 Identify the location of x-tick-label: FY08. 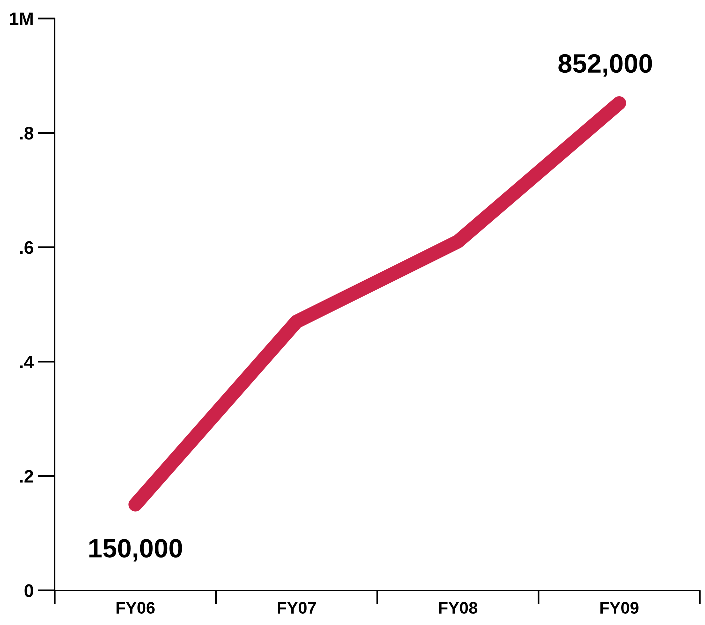
(458, 608).